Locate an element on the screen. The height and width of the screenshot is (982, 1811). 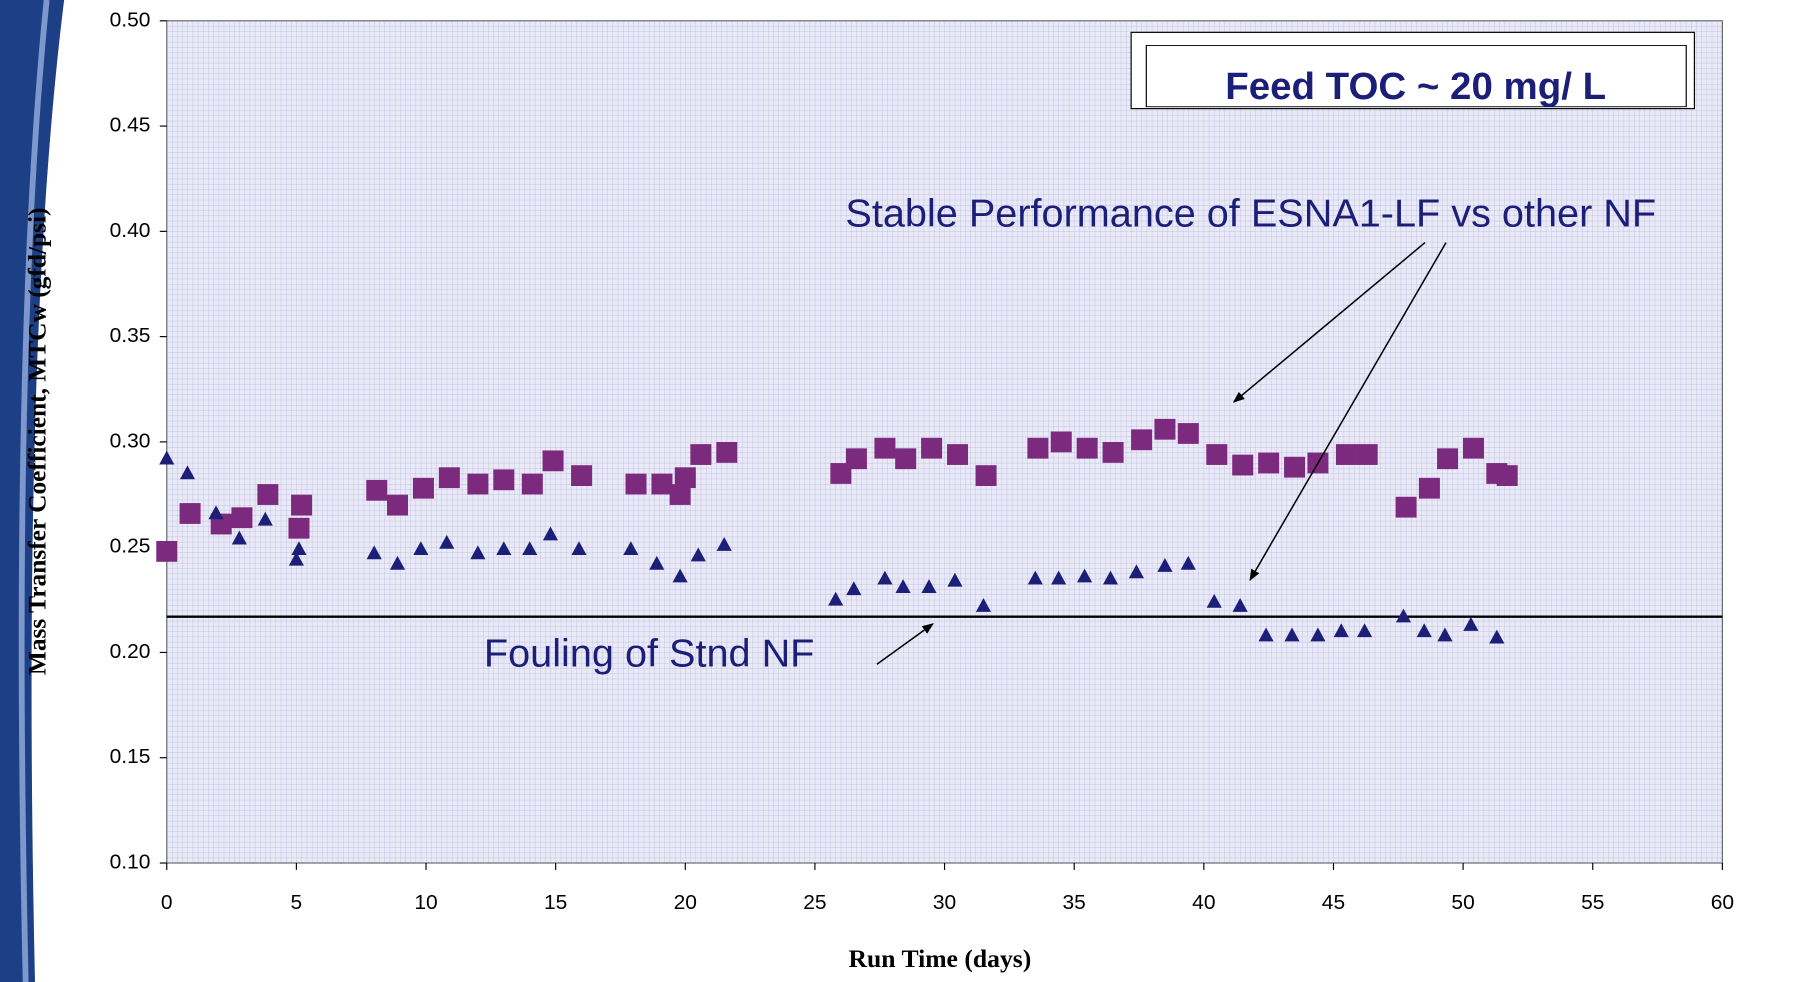
annotation-toc: Feed TOC ~ 20 mg/ L is located at coordinates (1415, 86).